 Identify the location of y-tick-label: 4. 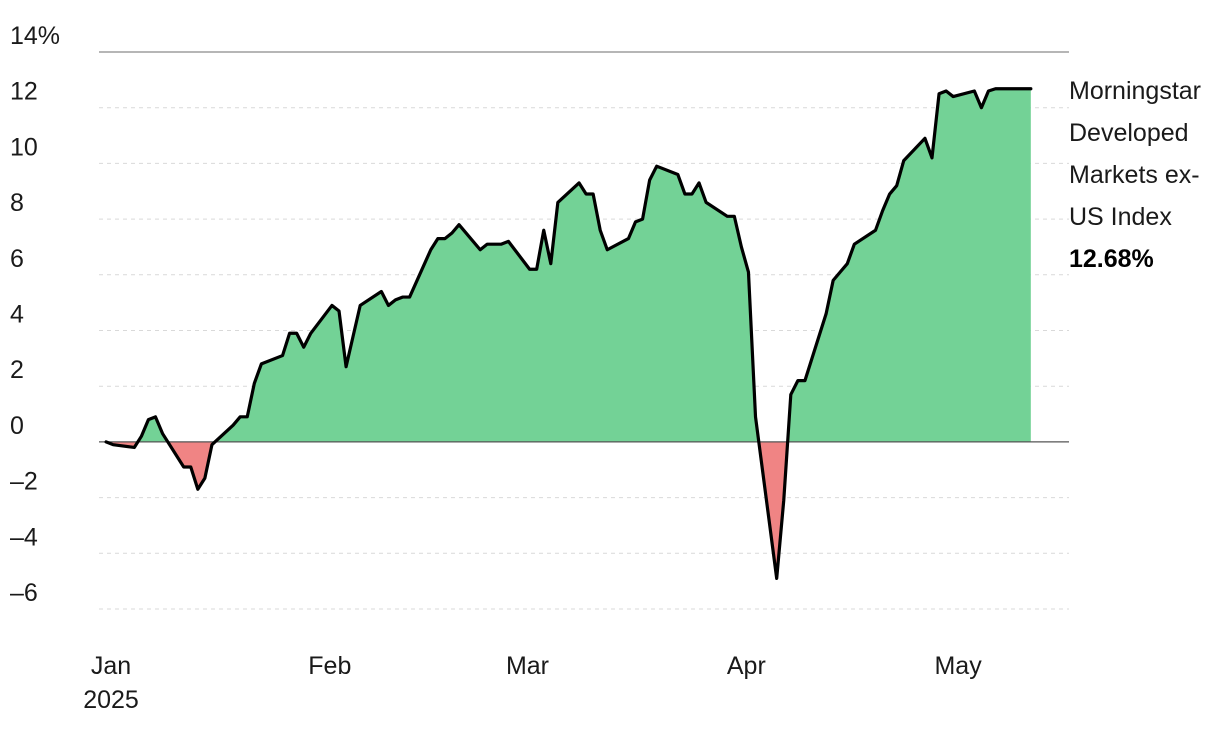
(17, 315).